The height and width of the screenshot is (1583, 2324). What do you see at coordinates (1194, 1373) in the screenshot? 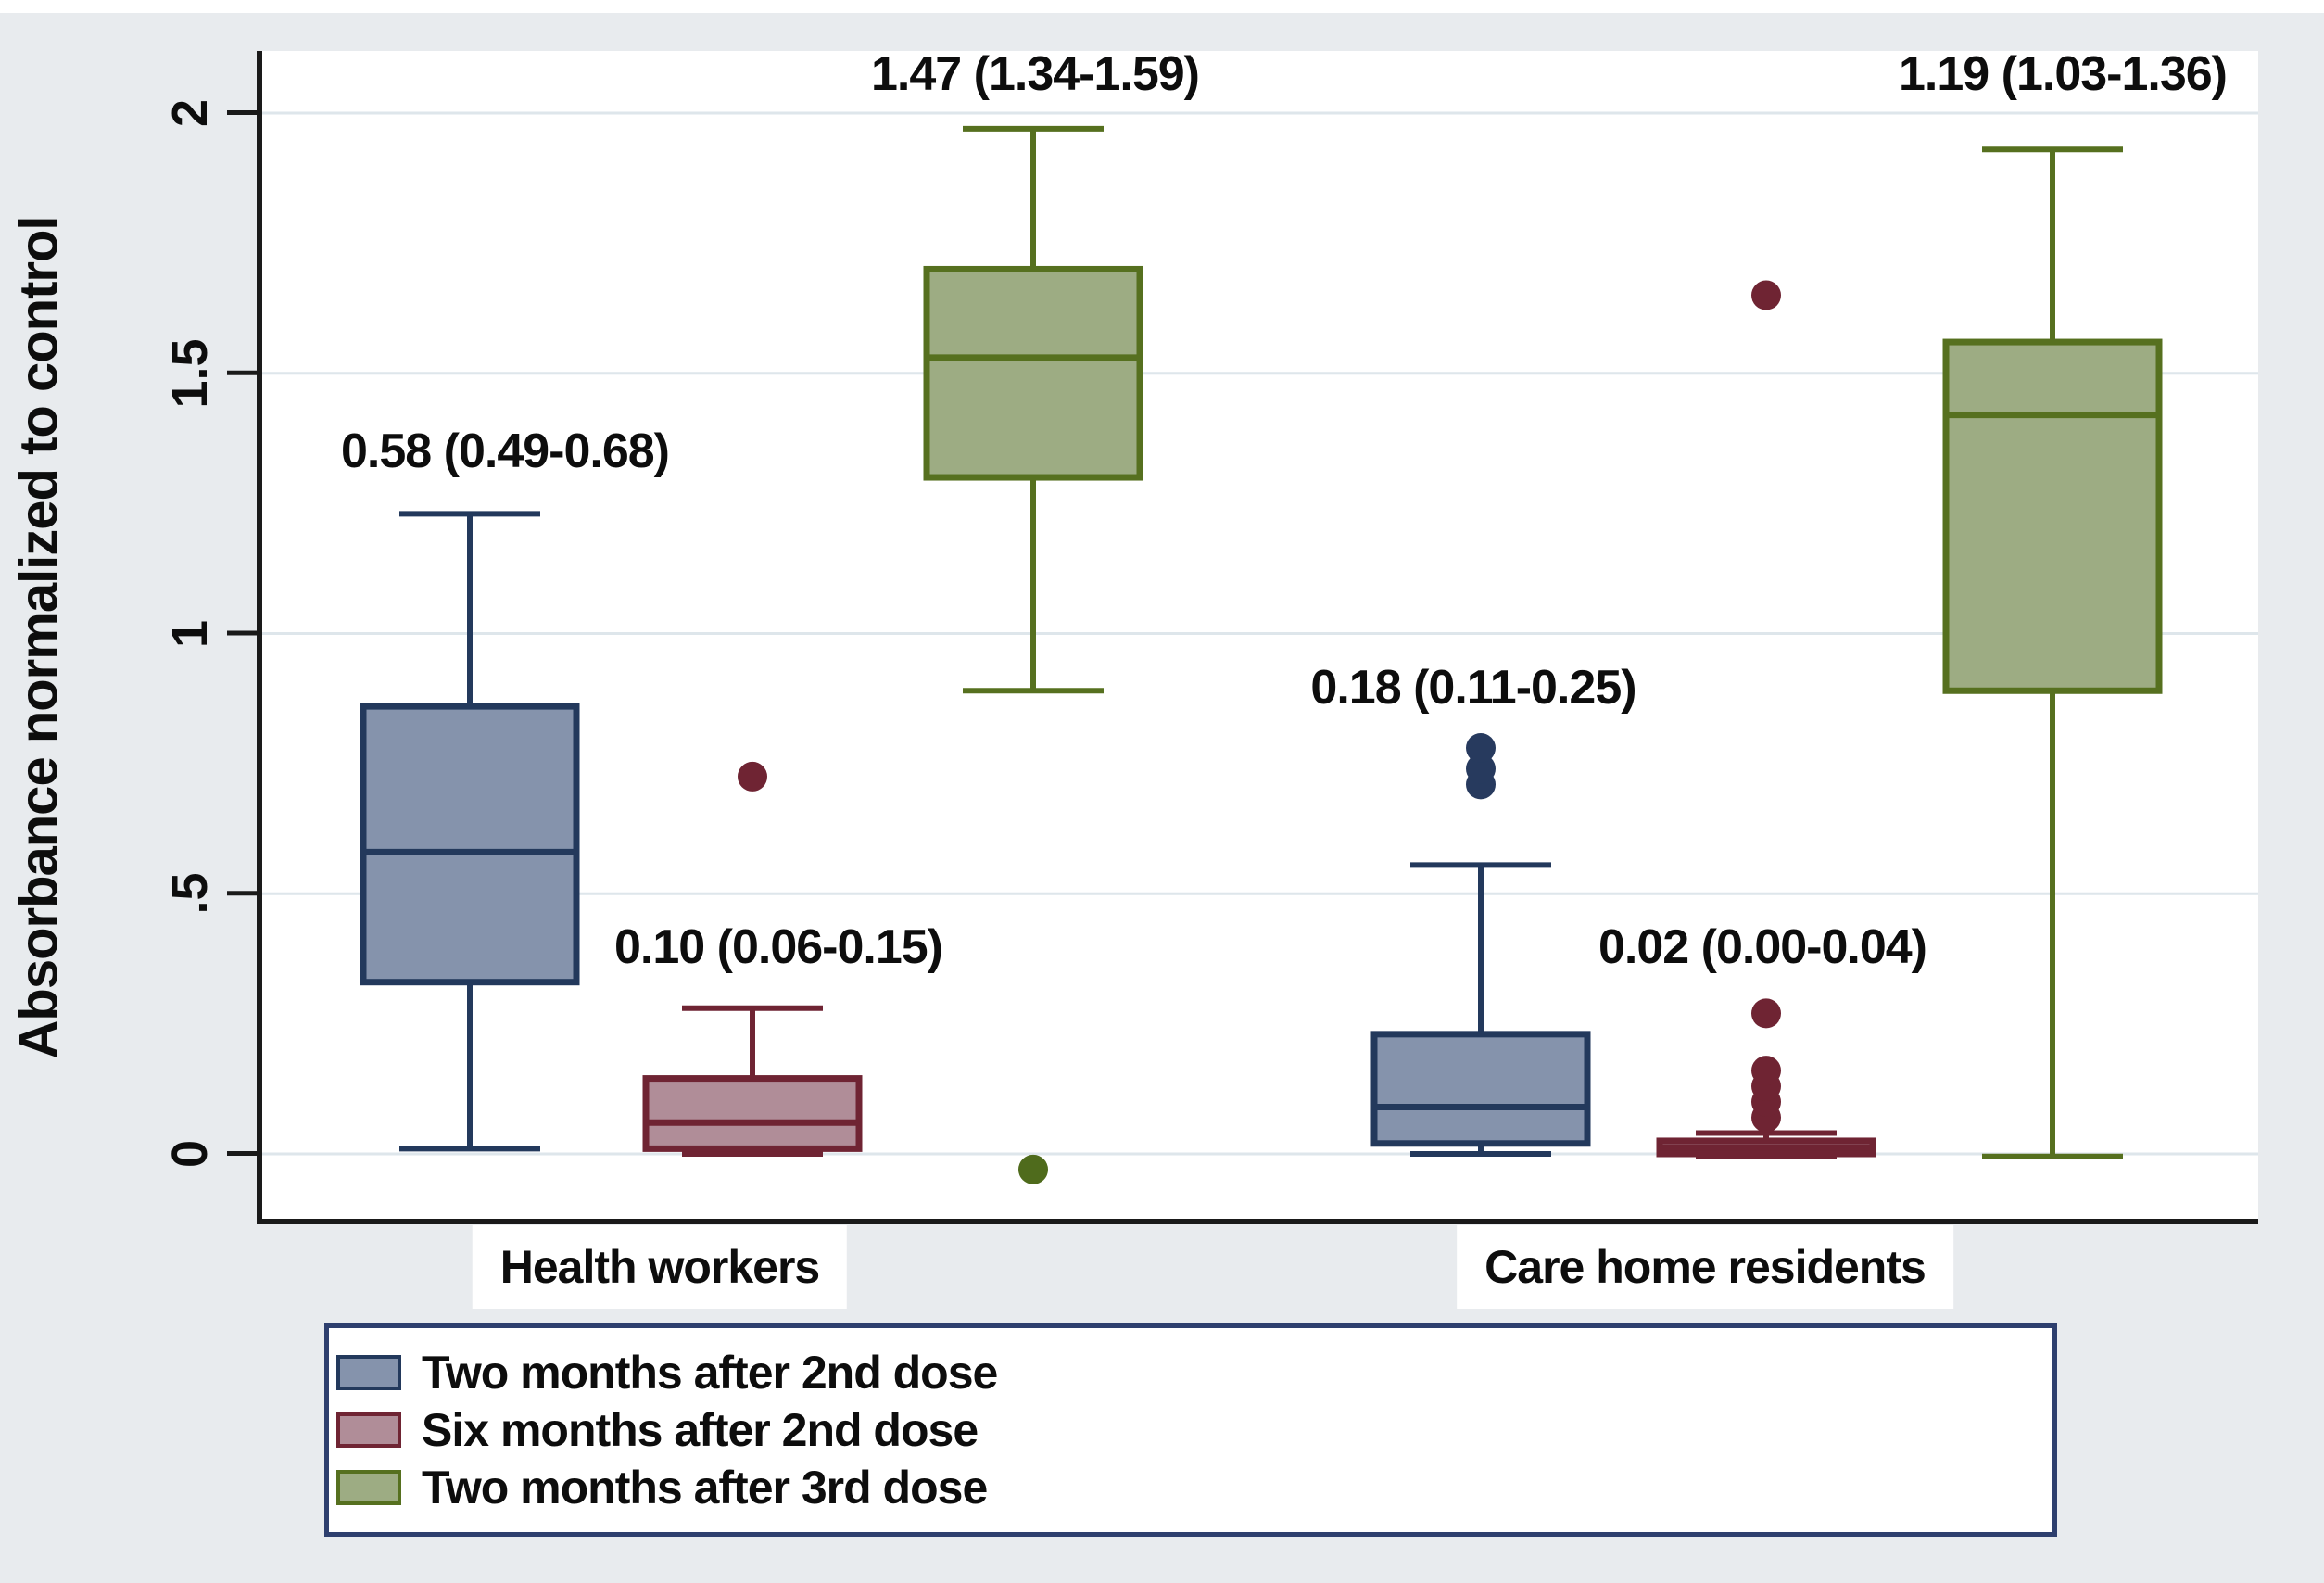
I see `legend-row-2mo-2nd: Two months after 2nd dose` at bounding box center [1194, 1373].